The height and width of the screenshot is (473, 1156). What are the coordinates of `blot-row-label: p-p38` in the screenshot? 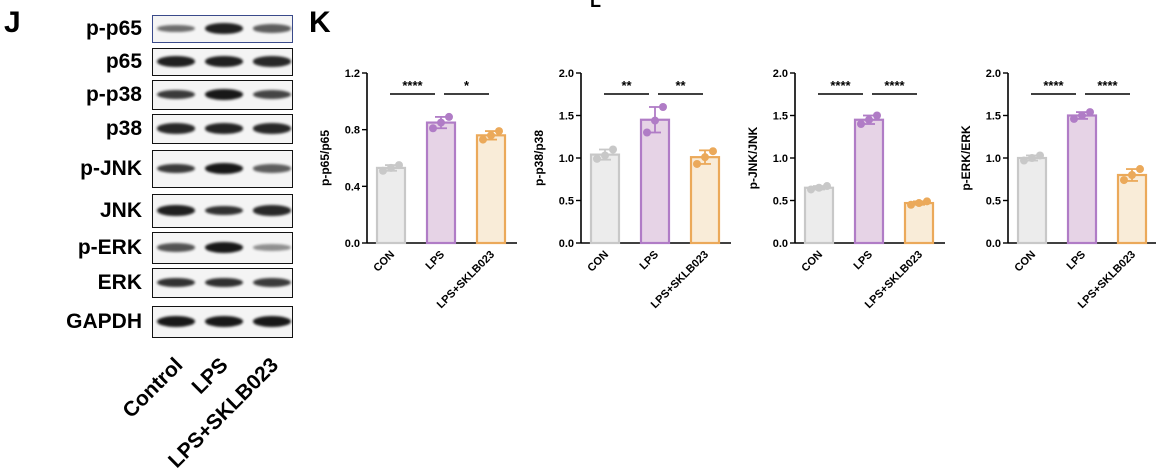 It's located at (113, 94).